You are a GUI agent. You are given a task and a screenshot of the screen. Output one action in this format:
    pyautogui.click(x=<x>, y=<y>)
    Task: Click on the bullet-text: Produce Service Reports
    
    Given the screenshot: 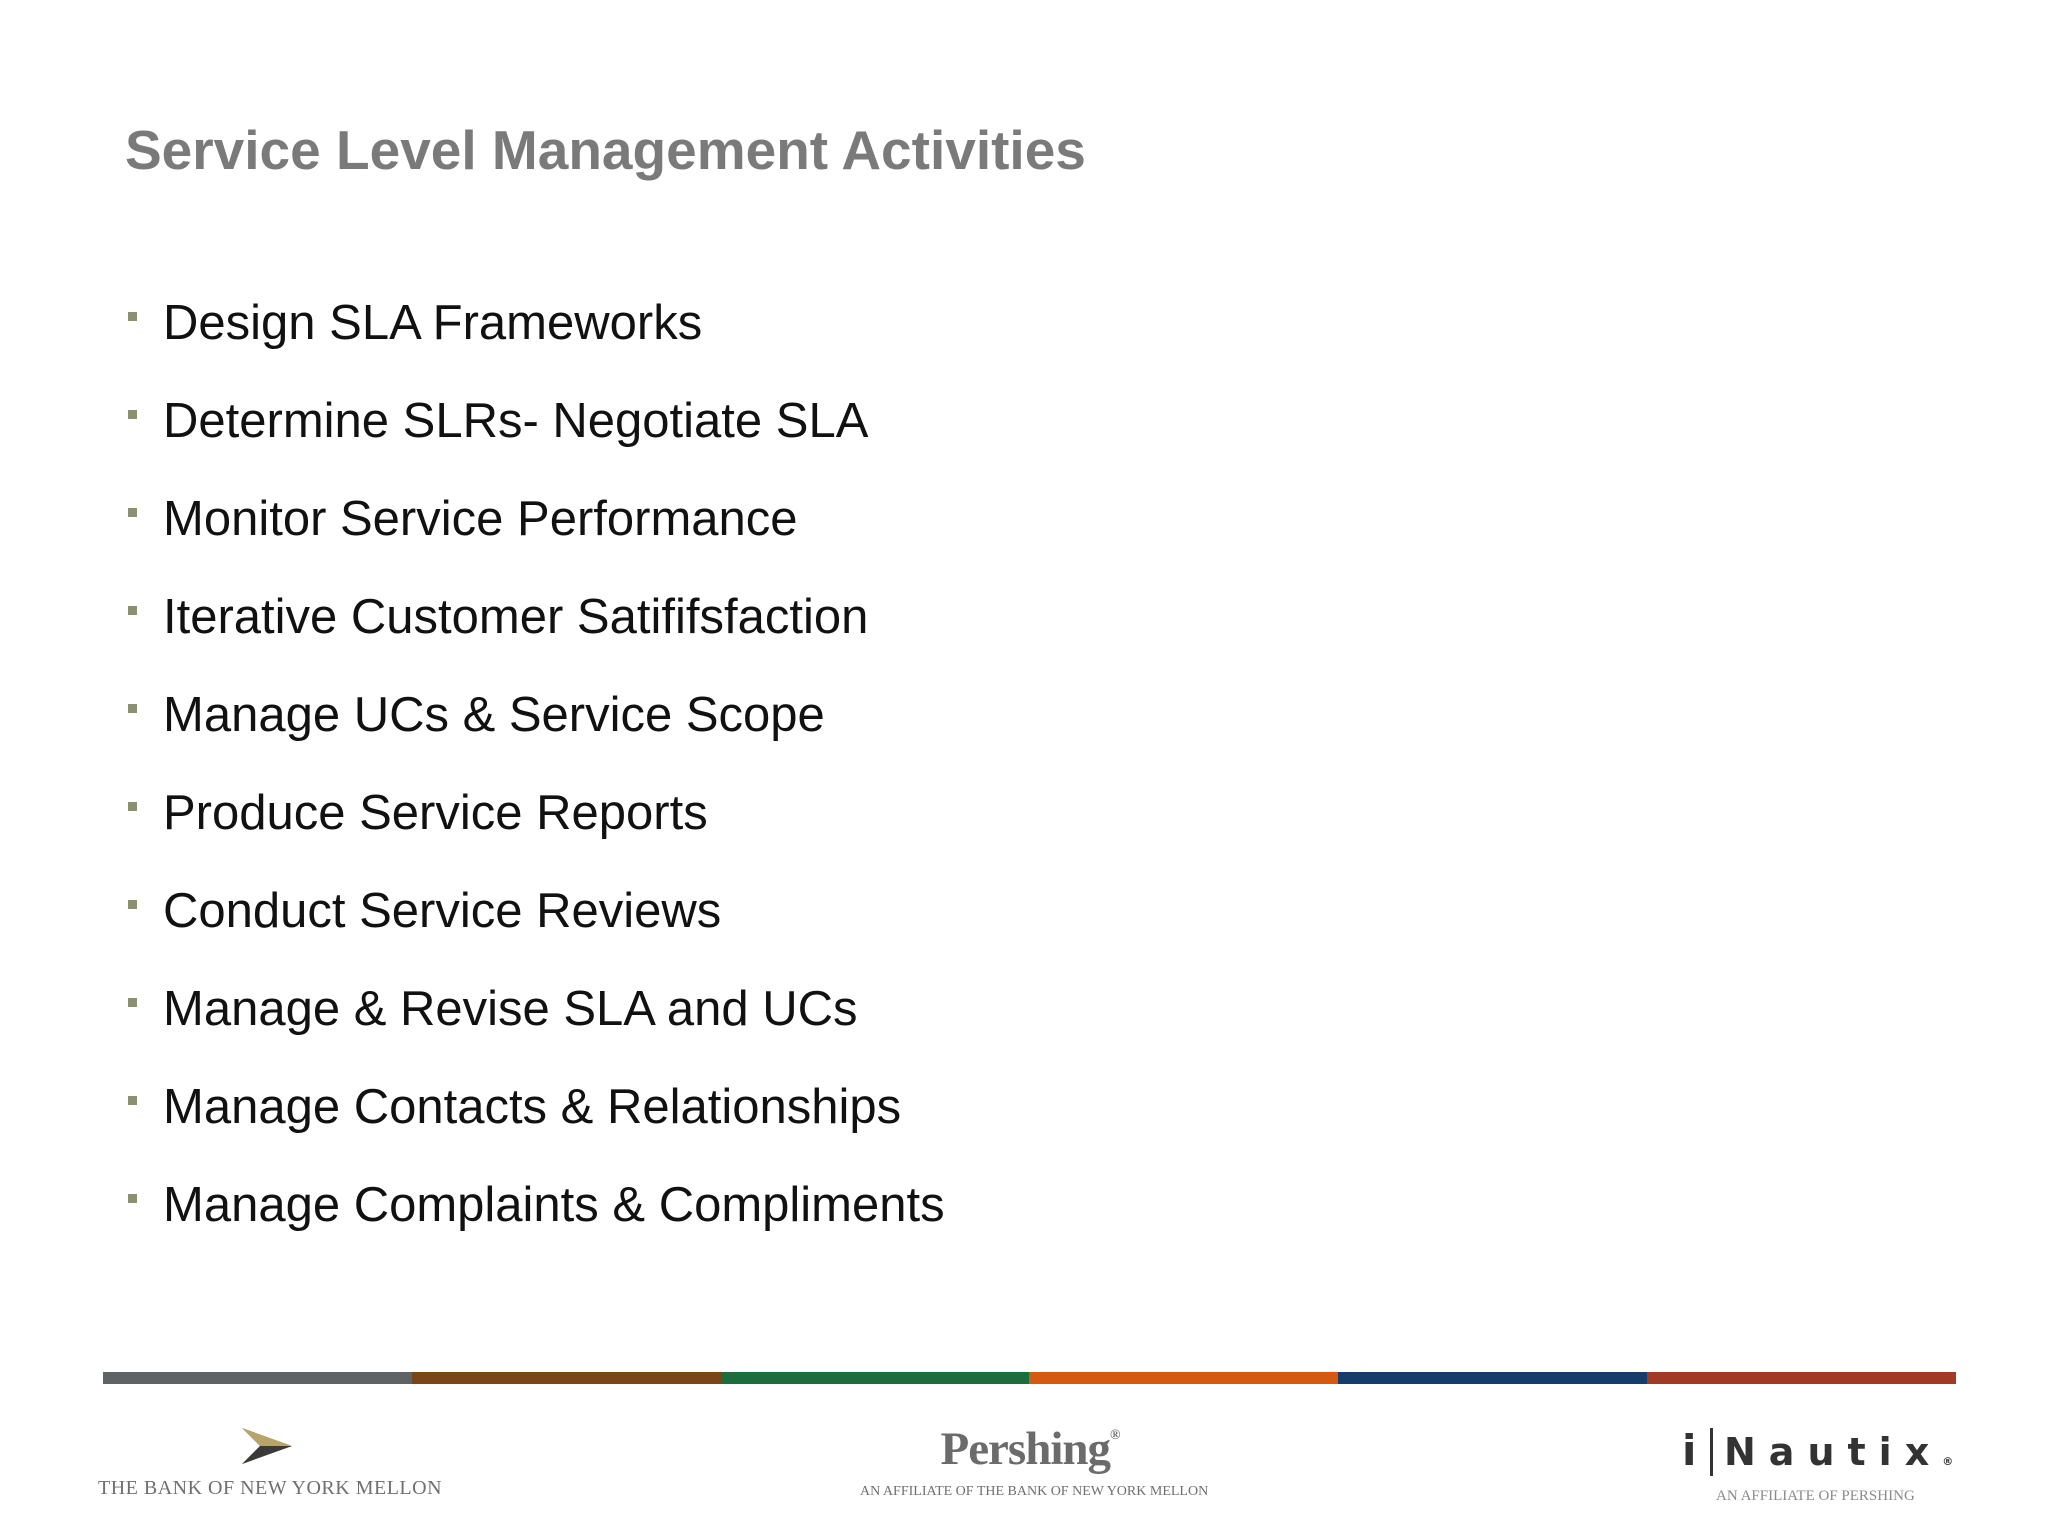 What is the action you would take?
    pyautogui.click(x=435, y=813)
    